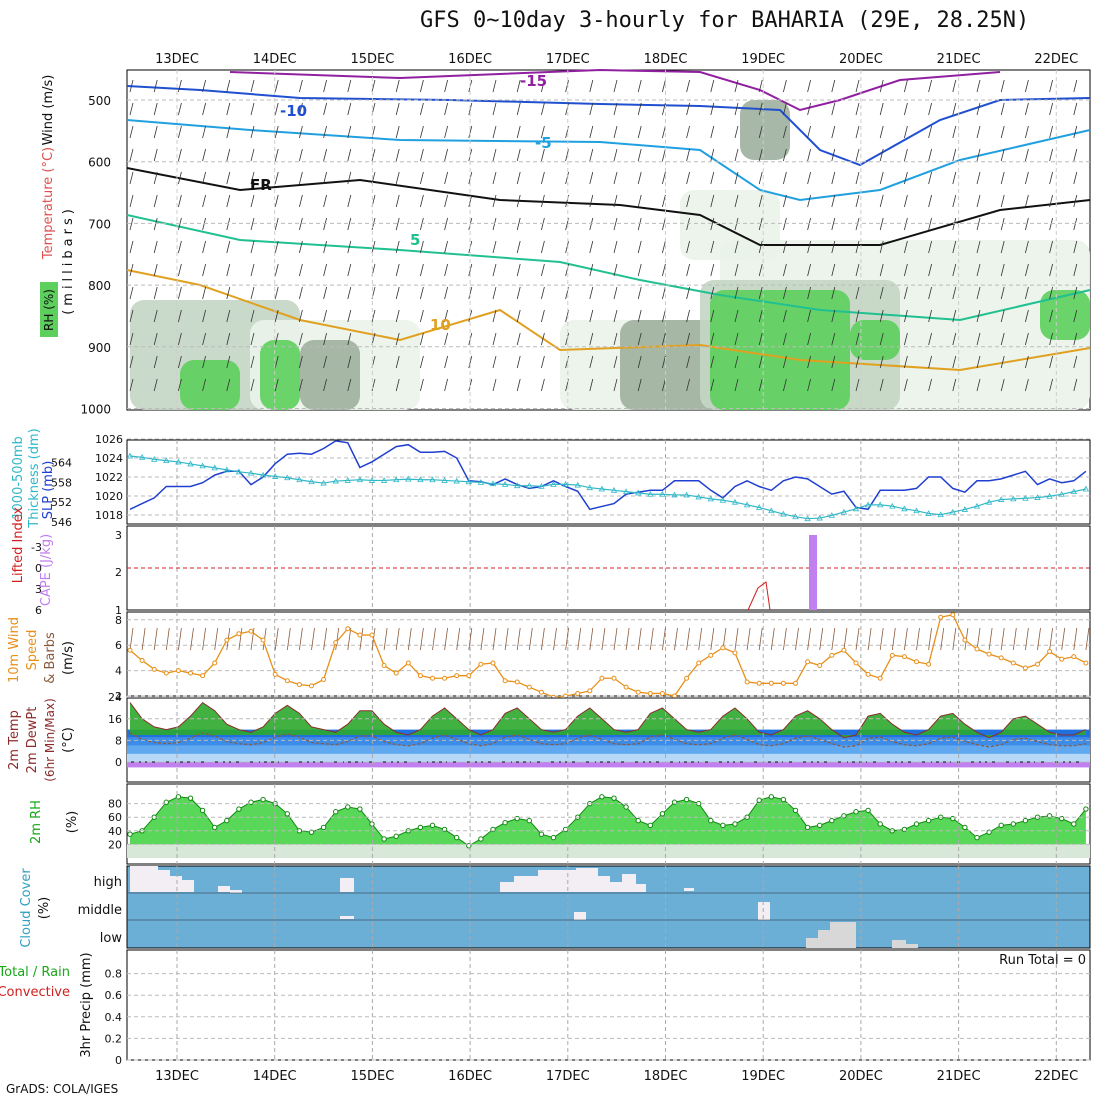  Describe the element at coordinates (568, 1076) in the screenshot. I see `date-label-bottom: 17DEC` at that location.